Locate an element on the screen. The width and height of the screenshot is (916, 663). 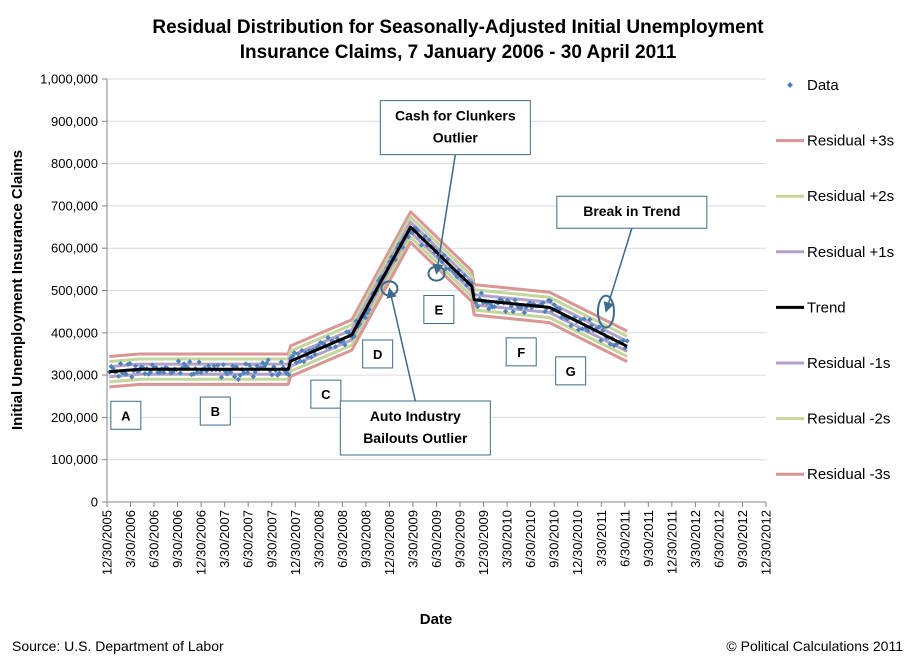
y-tick-label: 300,000 is located at coordinates (74, 375).